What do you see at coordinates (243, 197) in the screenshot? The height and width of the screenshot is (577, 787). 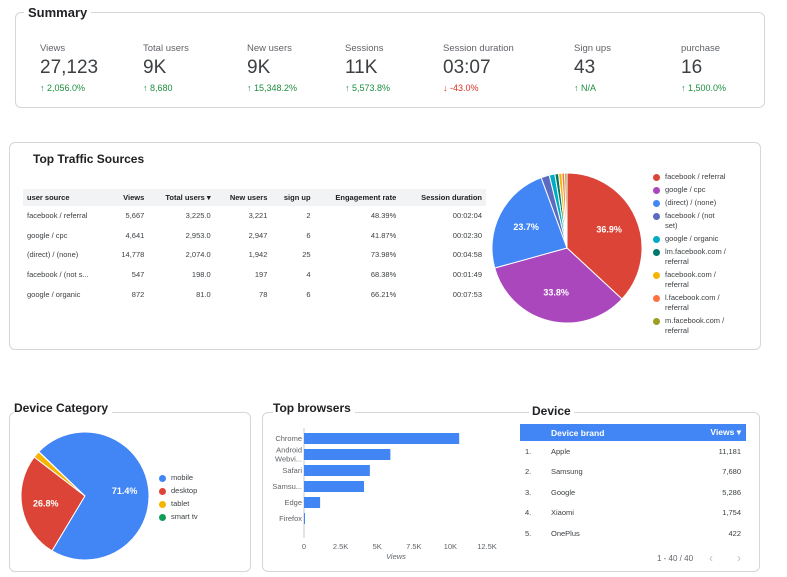 I see `column-header: New users` at bounding box center [243, 197].